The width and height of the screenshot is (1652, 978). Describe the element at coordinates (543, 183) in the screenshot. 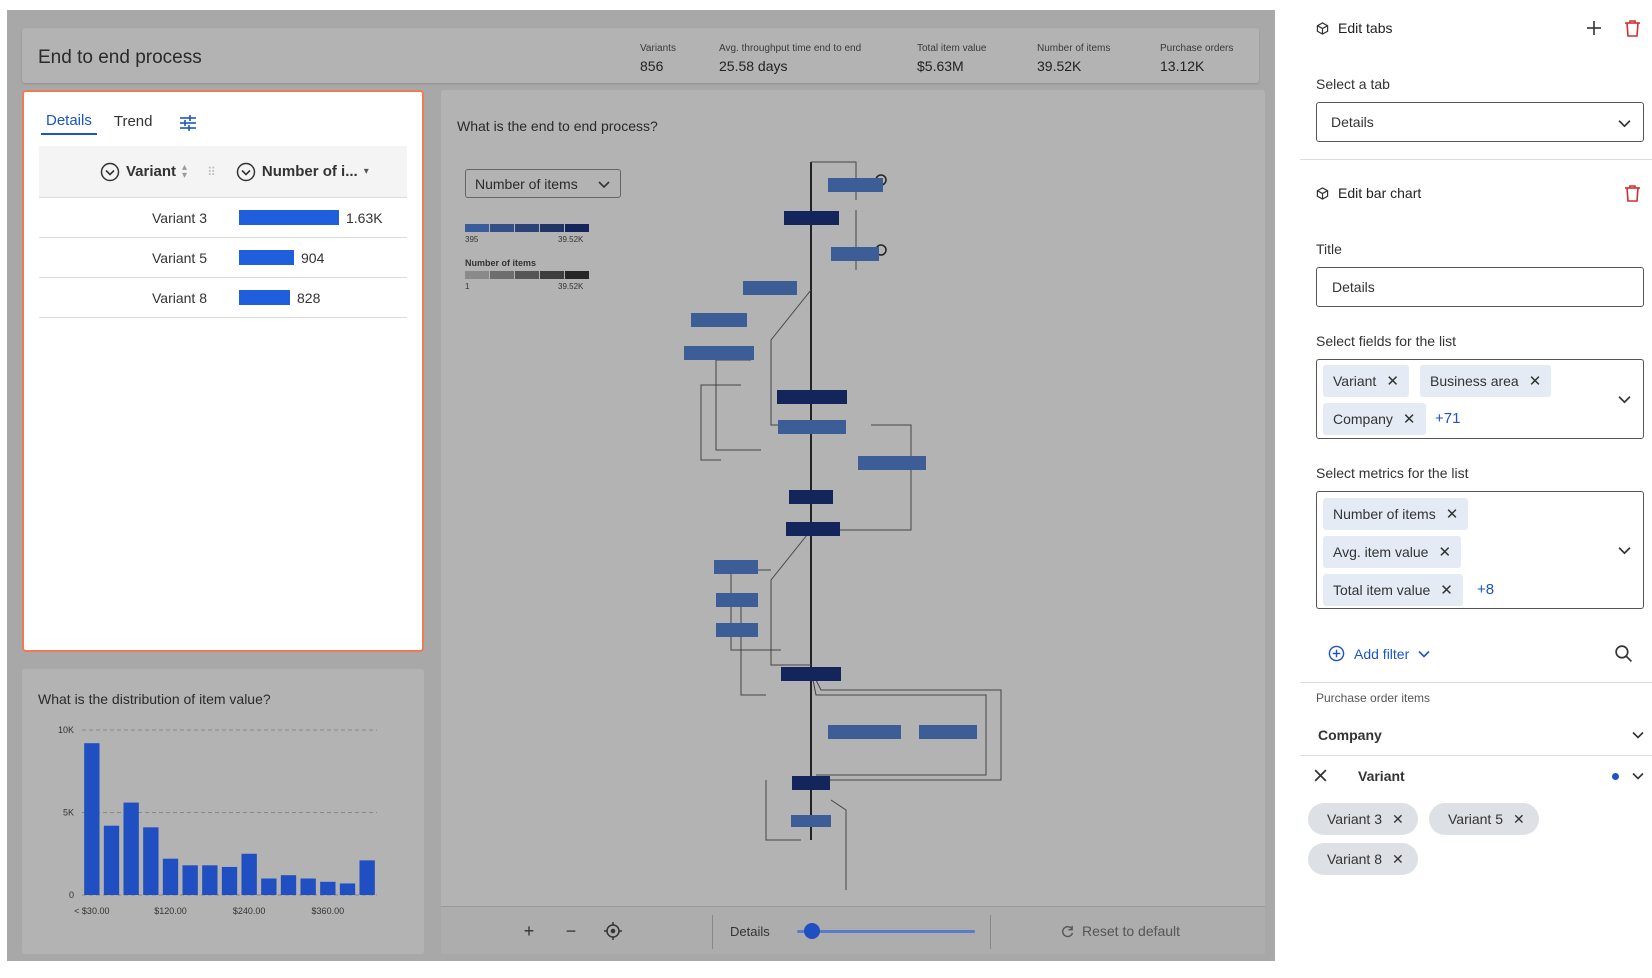

I see `metric-select: Number of items` at that location.